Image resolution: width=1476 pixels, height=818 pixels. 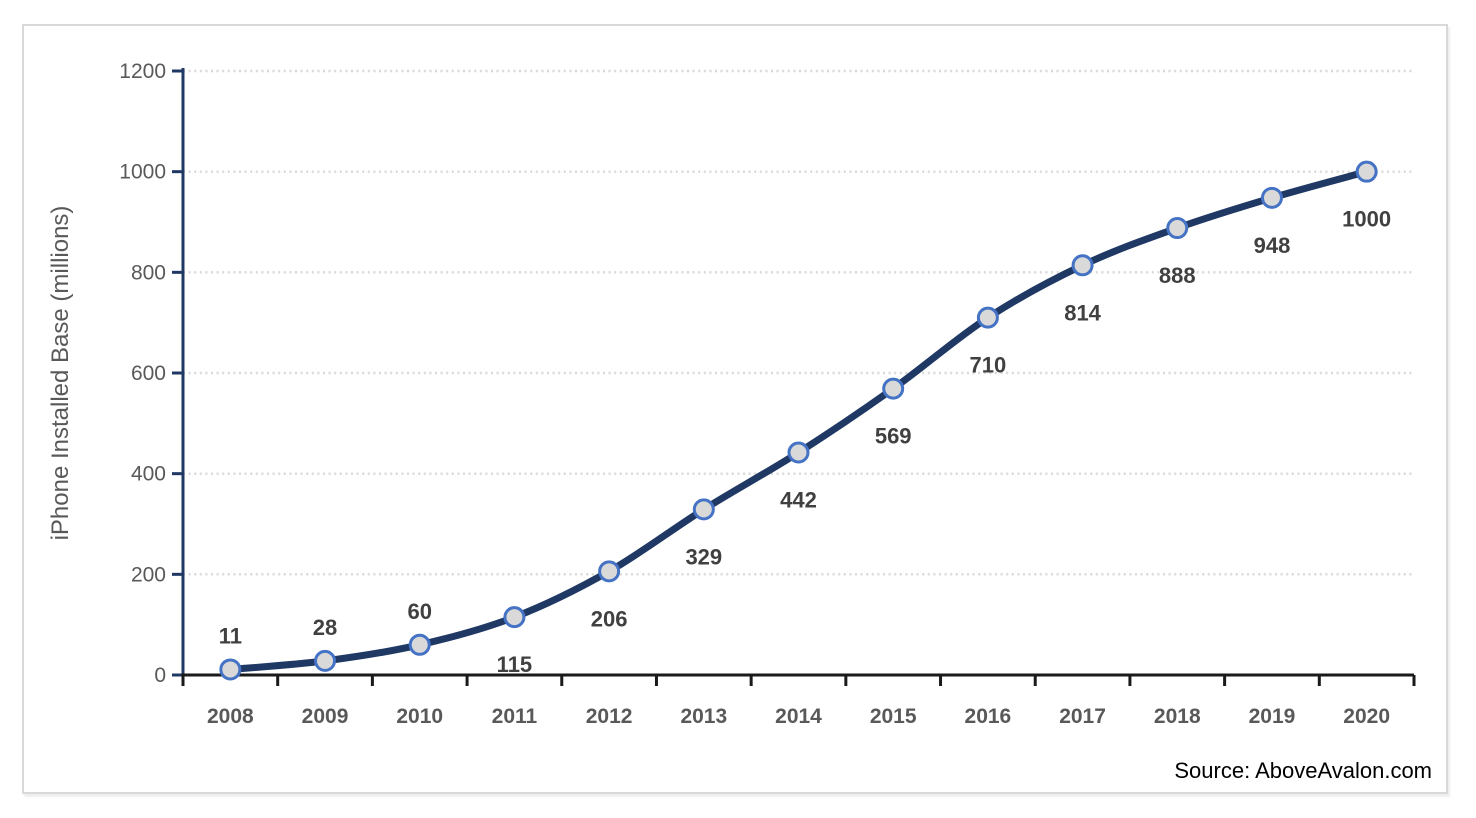 What do you see at coordinates (703, 556) in the screenshot?
I see `data-label-2013: 329` at bounding box center [703, 556].